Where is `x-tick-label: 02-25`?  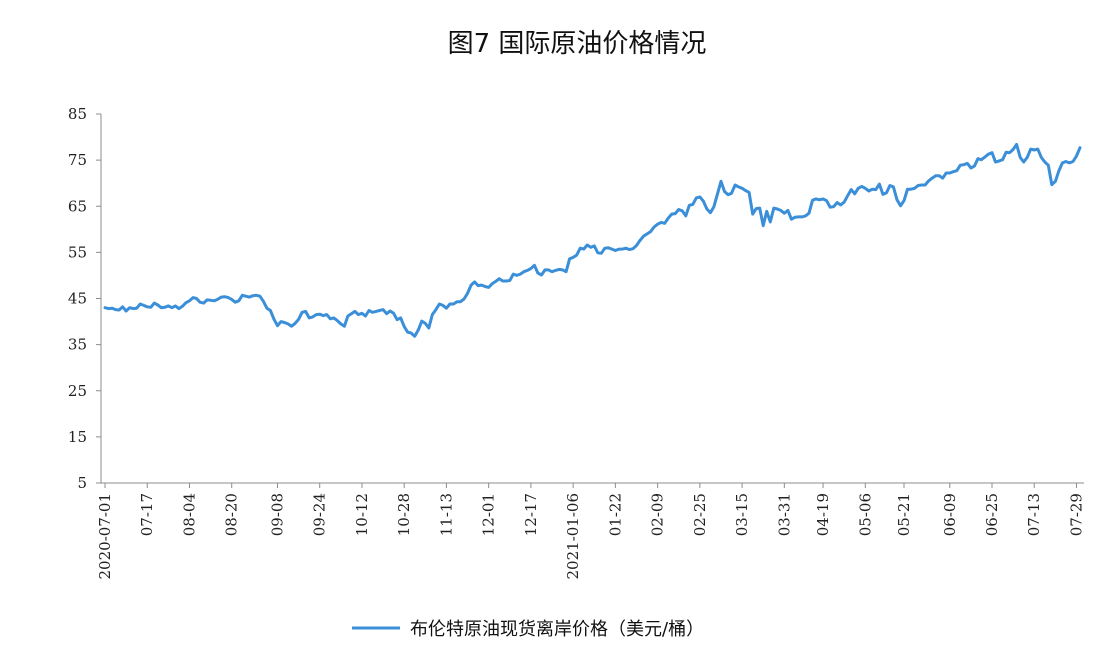 x-tick-label: 02-25 is located at coordinates (700, 514).